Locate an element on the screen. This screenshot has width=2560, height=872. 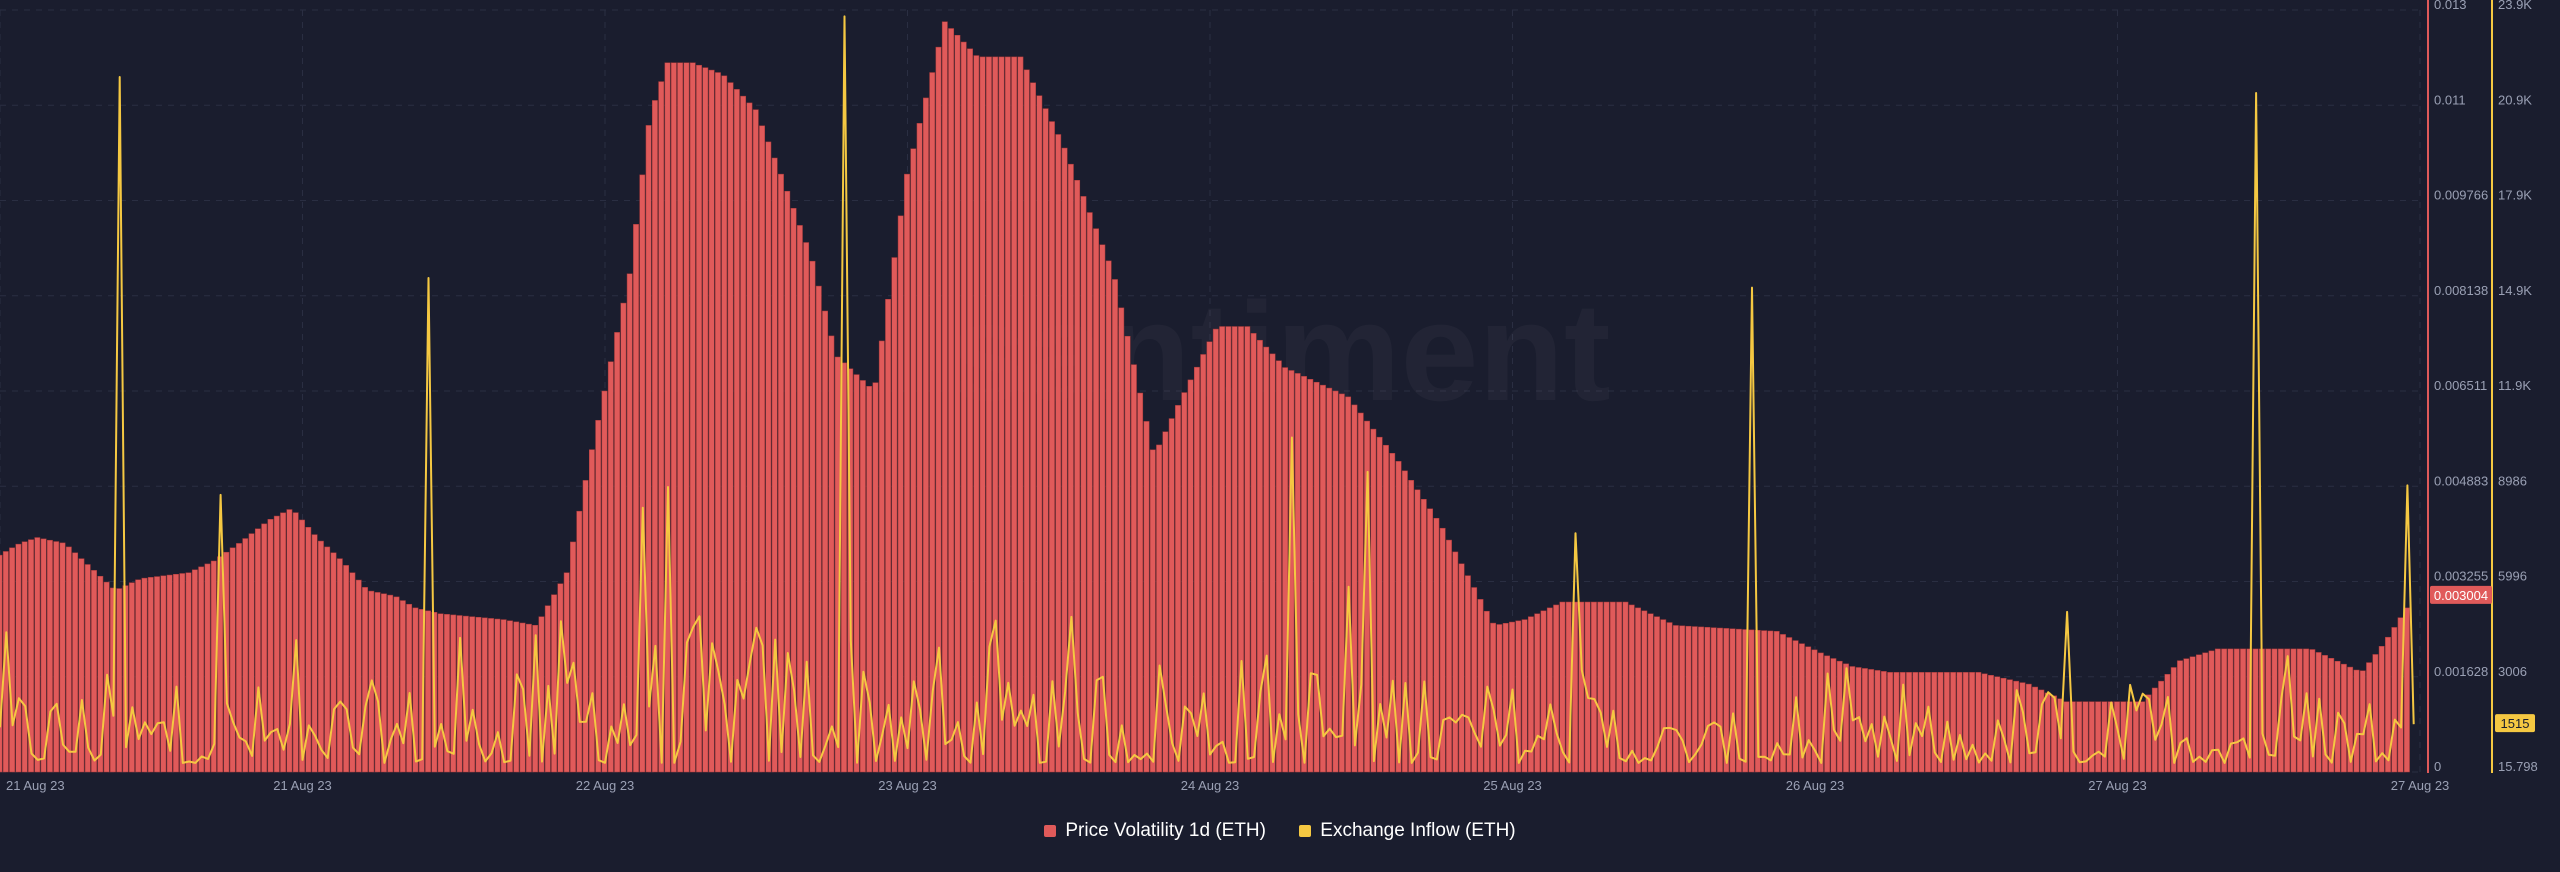
legend-item-volatility: Price Volatility 1d (ETH) is located at coordinates (1155, 831).